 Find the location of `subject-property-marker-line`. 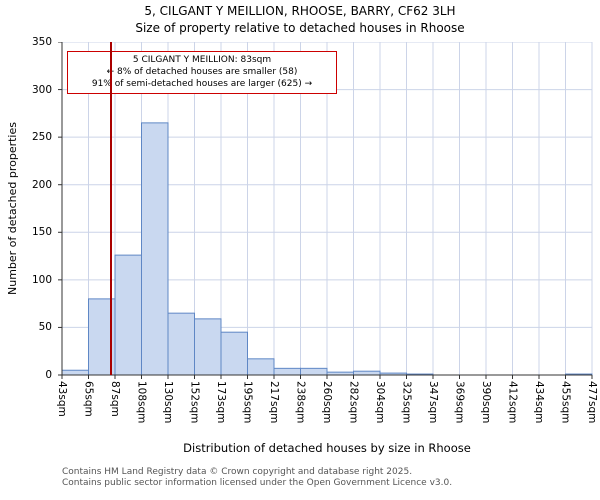

subject-property-marker-line is located at coordinates (111, 208).